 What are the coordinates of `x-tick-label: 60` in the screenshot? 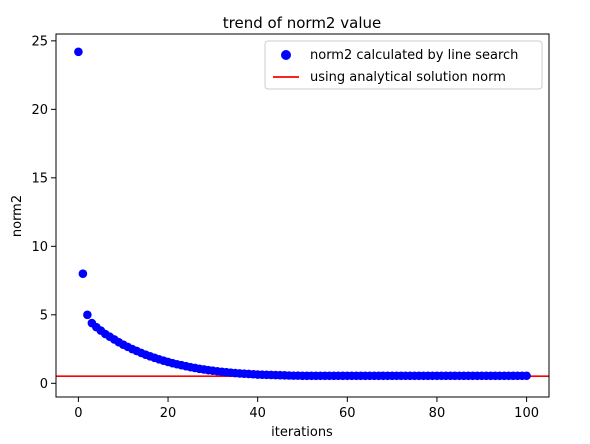 It's located at (347, 413).